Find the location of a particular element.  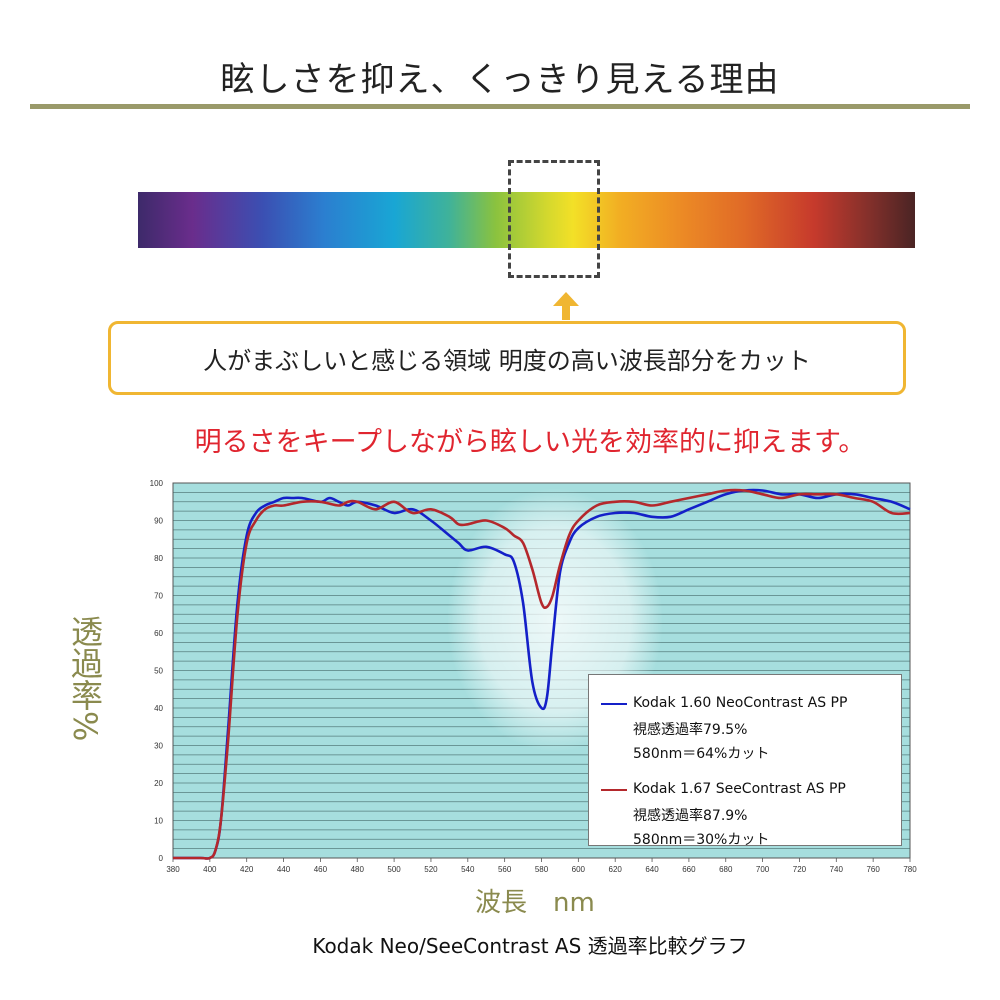

x-tick-label: 740 is located at coordinates (837, 869).